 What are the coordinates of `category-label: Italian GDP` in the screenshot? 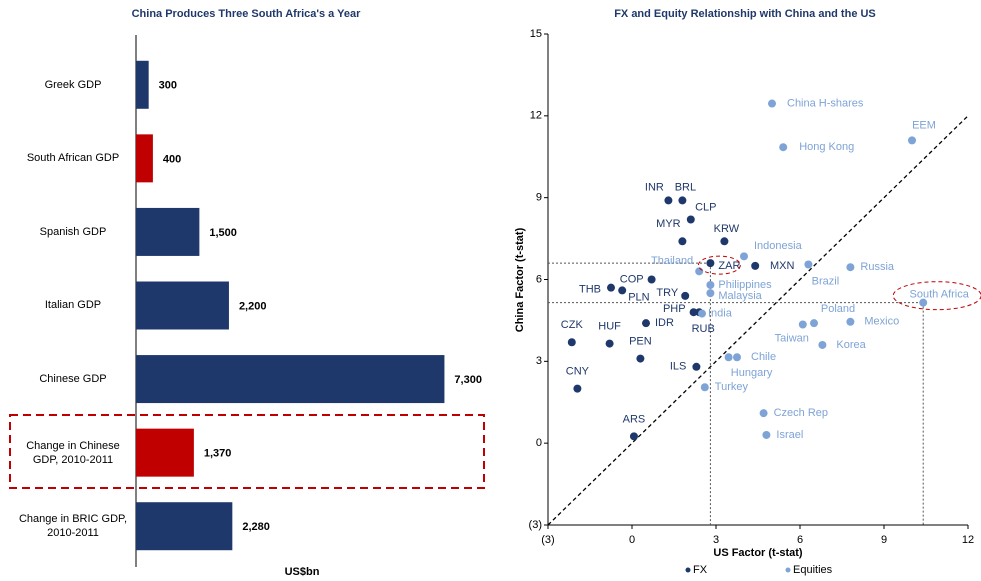 It's located at (73, 305).